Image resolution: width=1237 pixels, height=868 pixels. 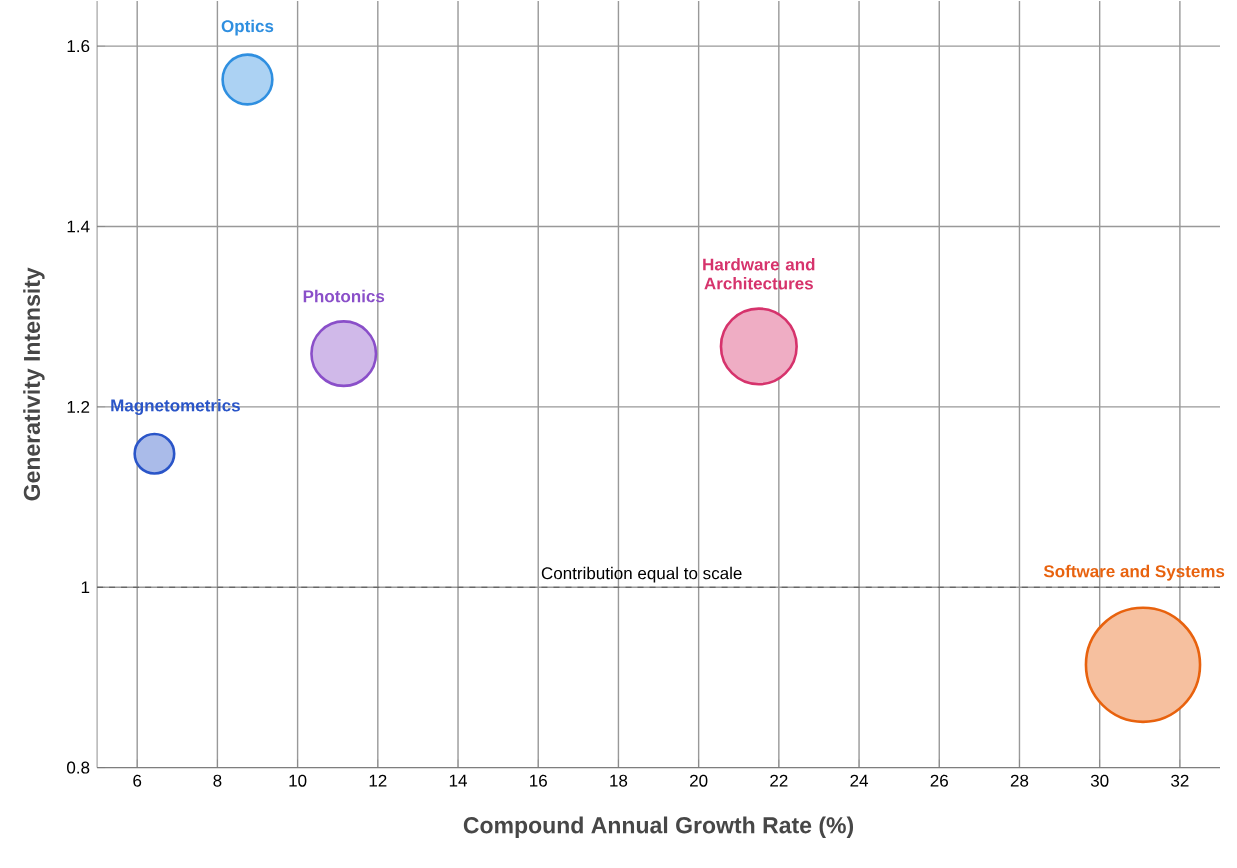 What do you see at coordinates (217, 780) in the screenshot?
I see `x-tick-label: 8` at bounding box center [217, 780].